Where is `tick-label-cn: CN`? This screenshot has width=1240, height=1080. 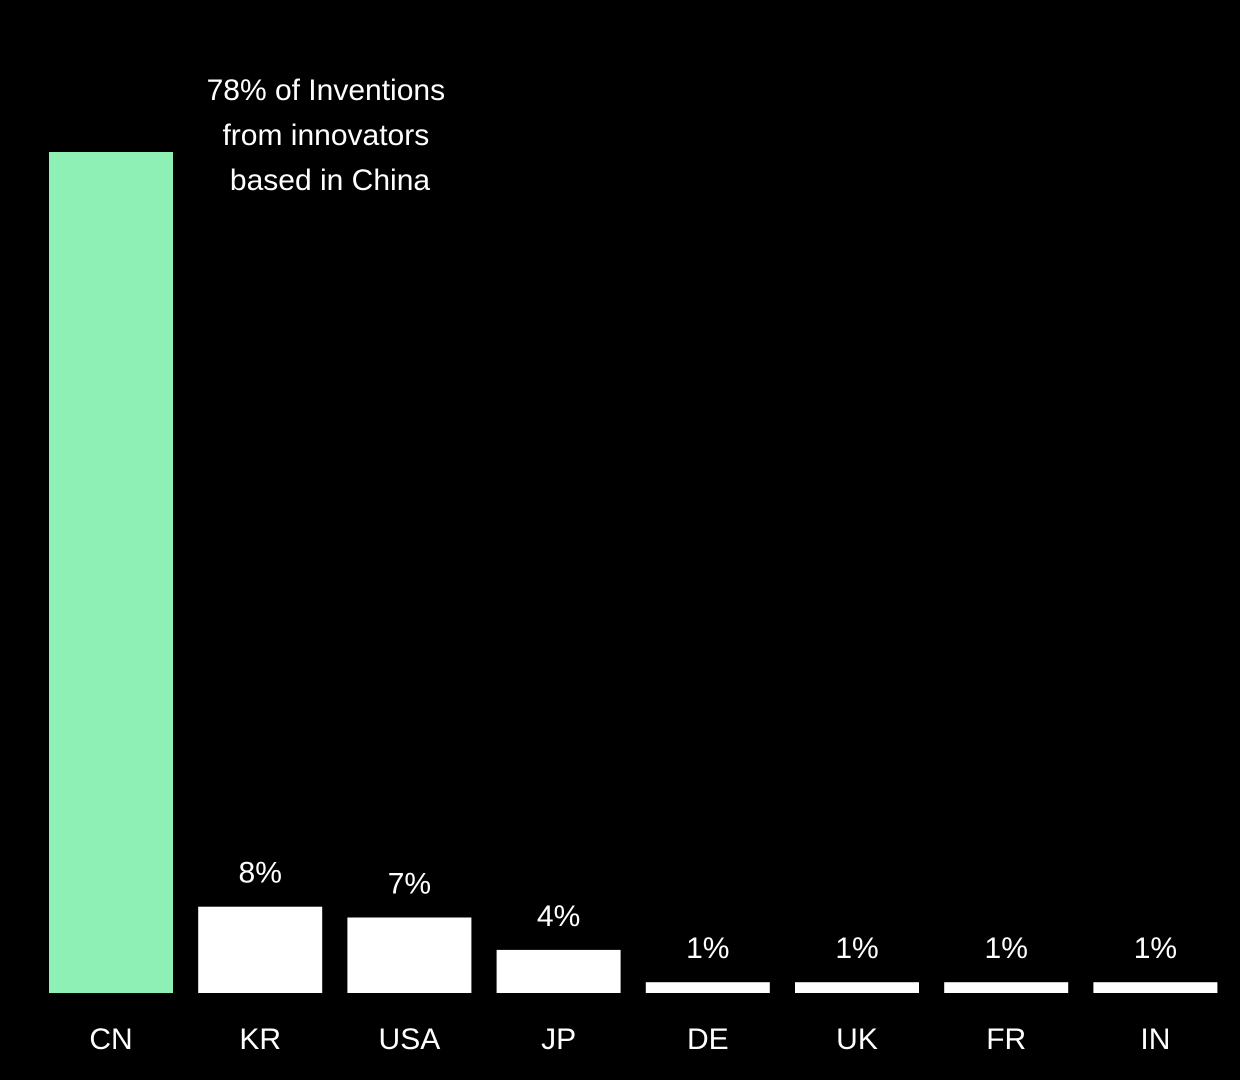
tick-label-cn: CN is located at coordinates (110, 1039).